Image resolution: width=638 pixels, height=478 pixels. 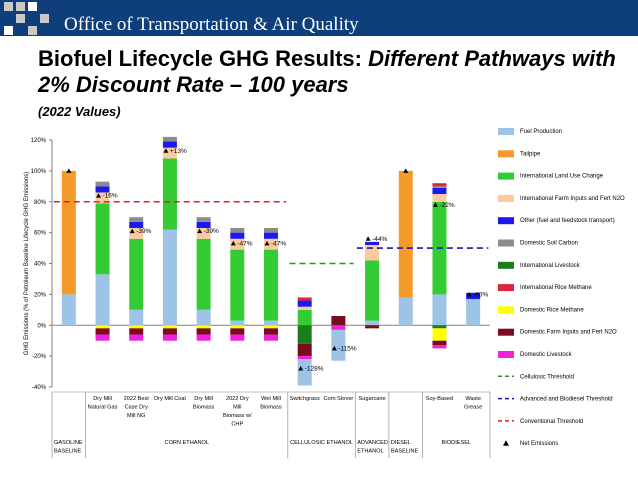 What do you see at coordinates (79, 111) in the screenshot?
I see `slide-subtitle: (2022 Values)` at bounding box center [79, 111].